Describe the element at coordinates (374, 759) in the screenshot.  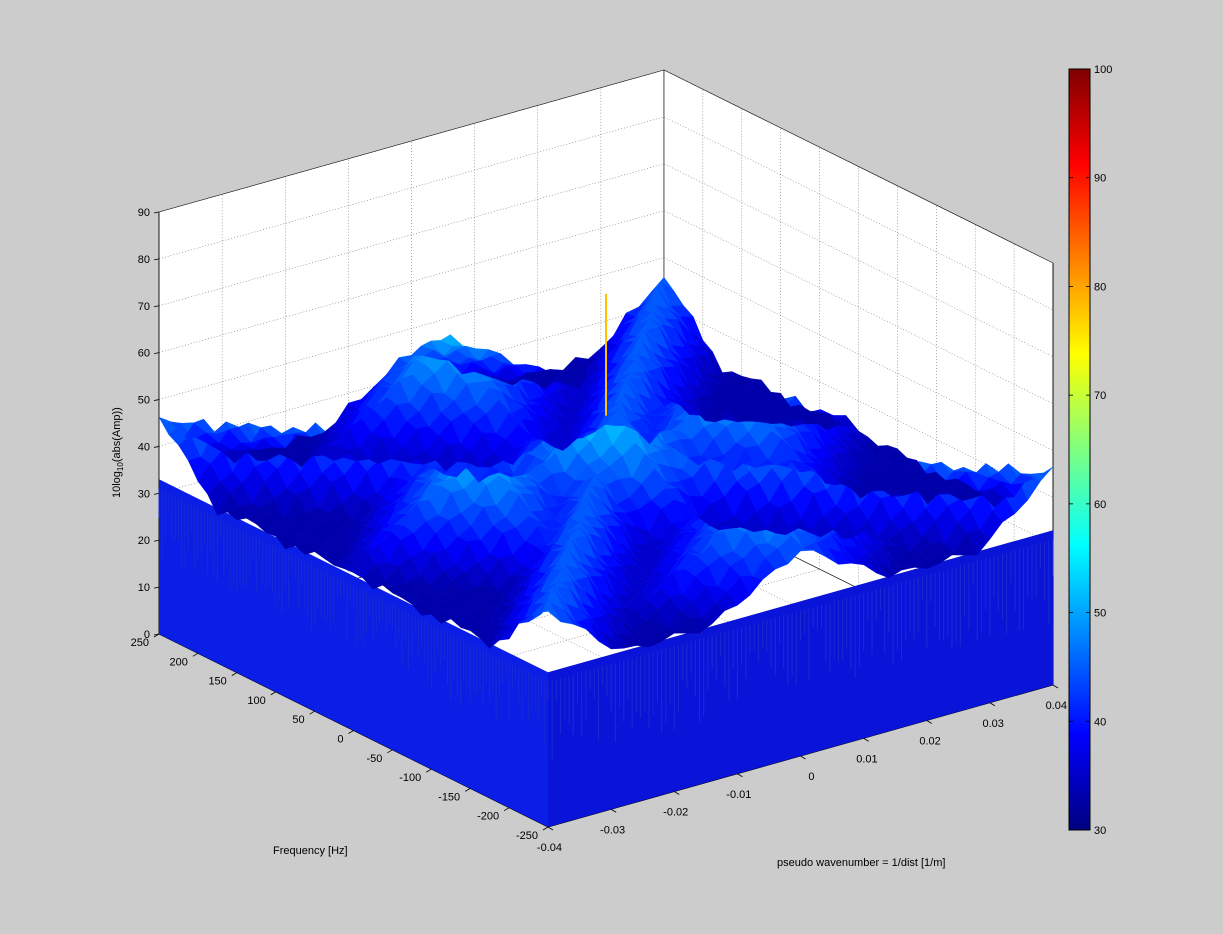
I see `y-tick-label: -50` at that location.